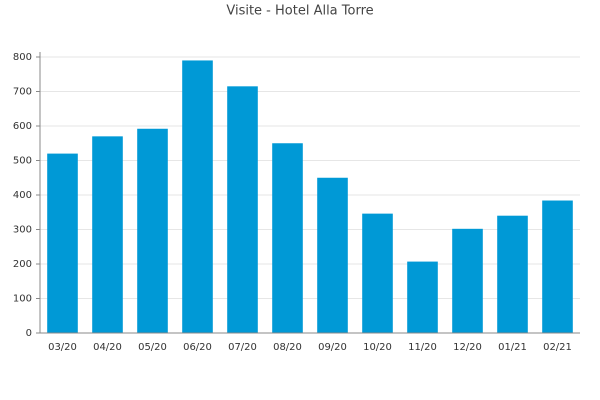  Describe the element at coordinates (512, 347) in the screenshot. I see `x-tick-label: 01/21` at that location.